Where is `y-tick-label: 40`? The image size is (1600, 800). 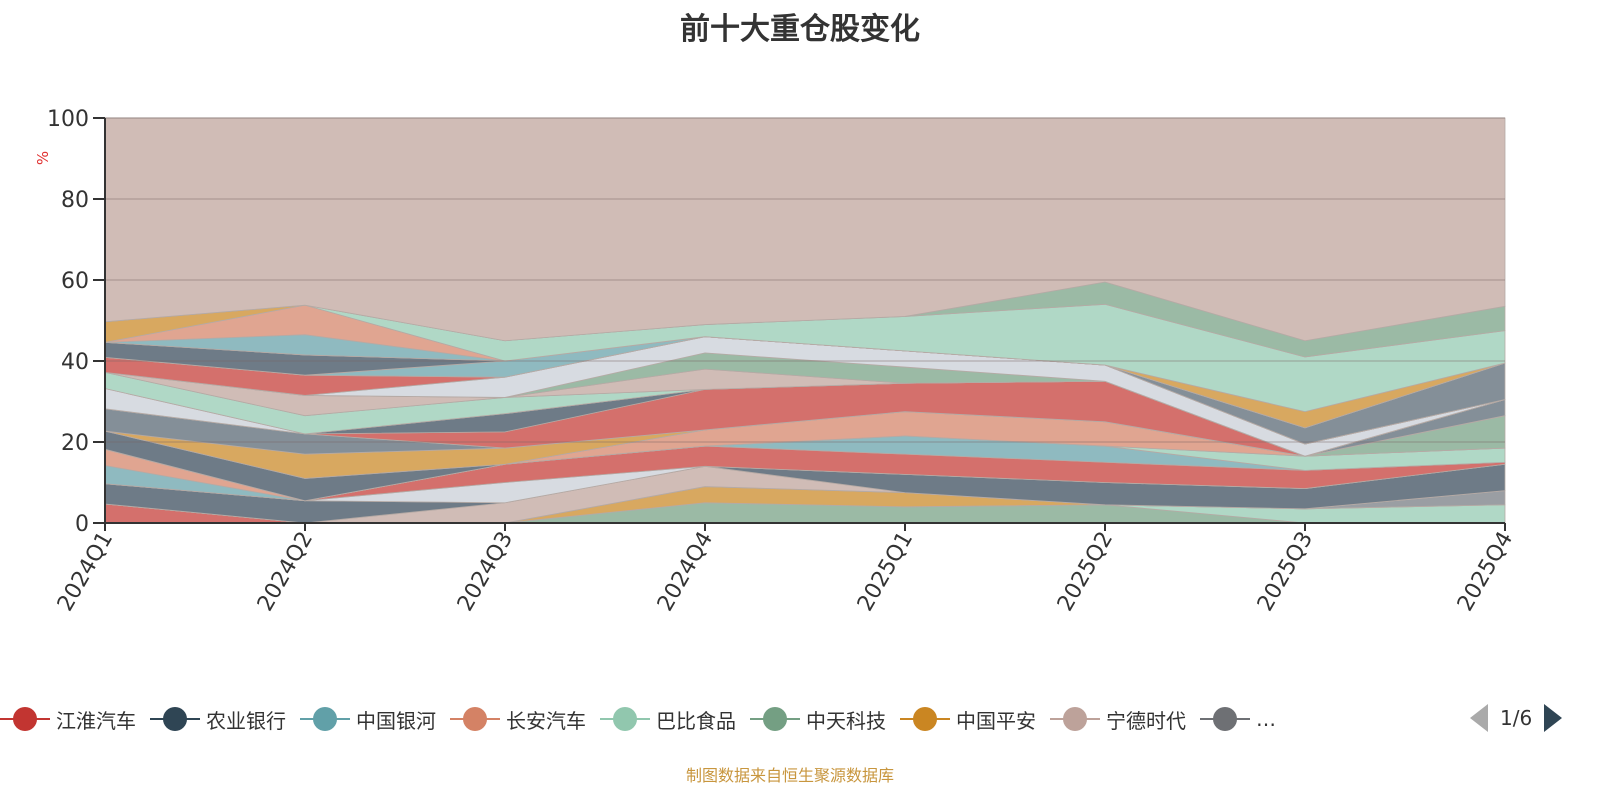 y-tick-label: 40 is located at coordinates (75, 362).